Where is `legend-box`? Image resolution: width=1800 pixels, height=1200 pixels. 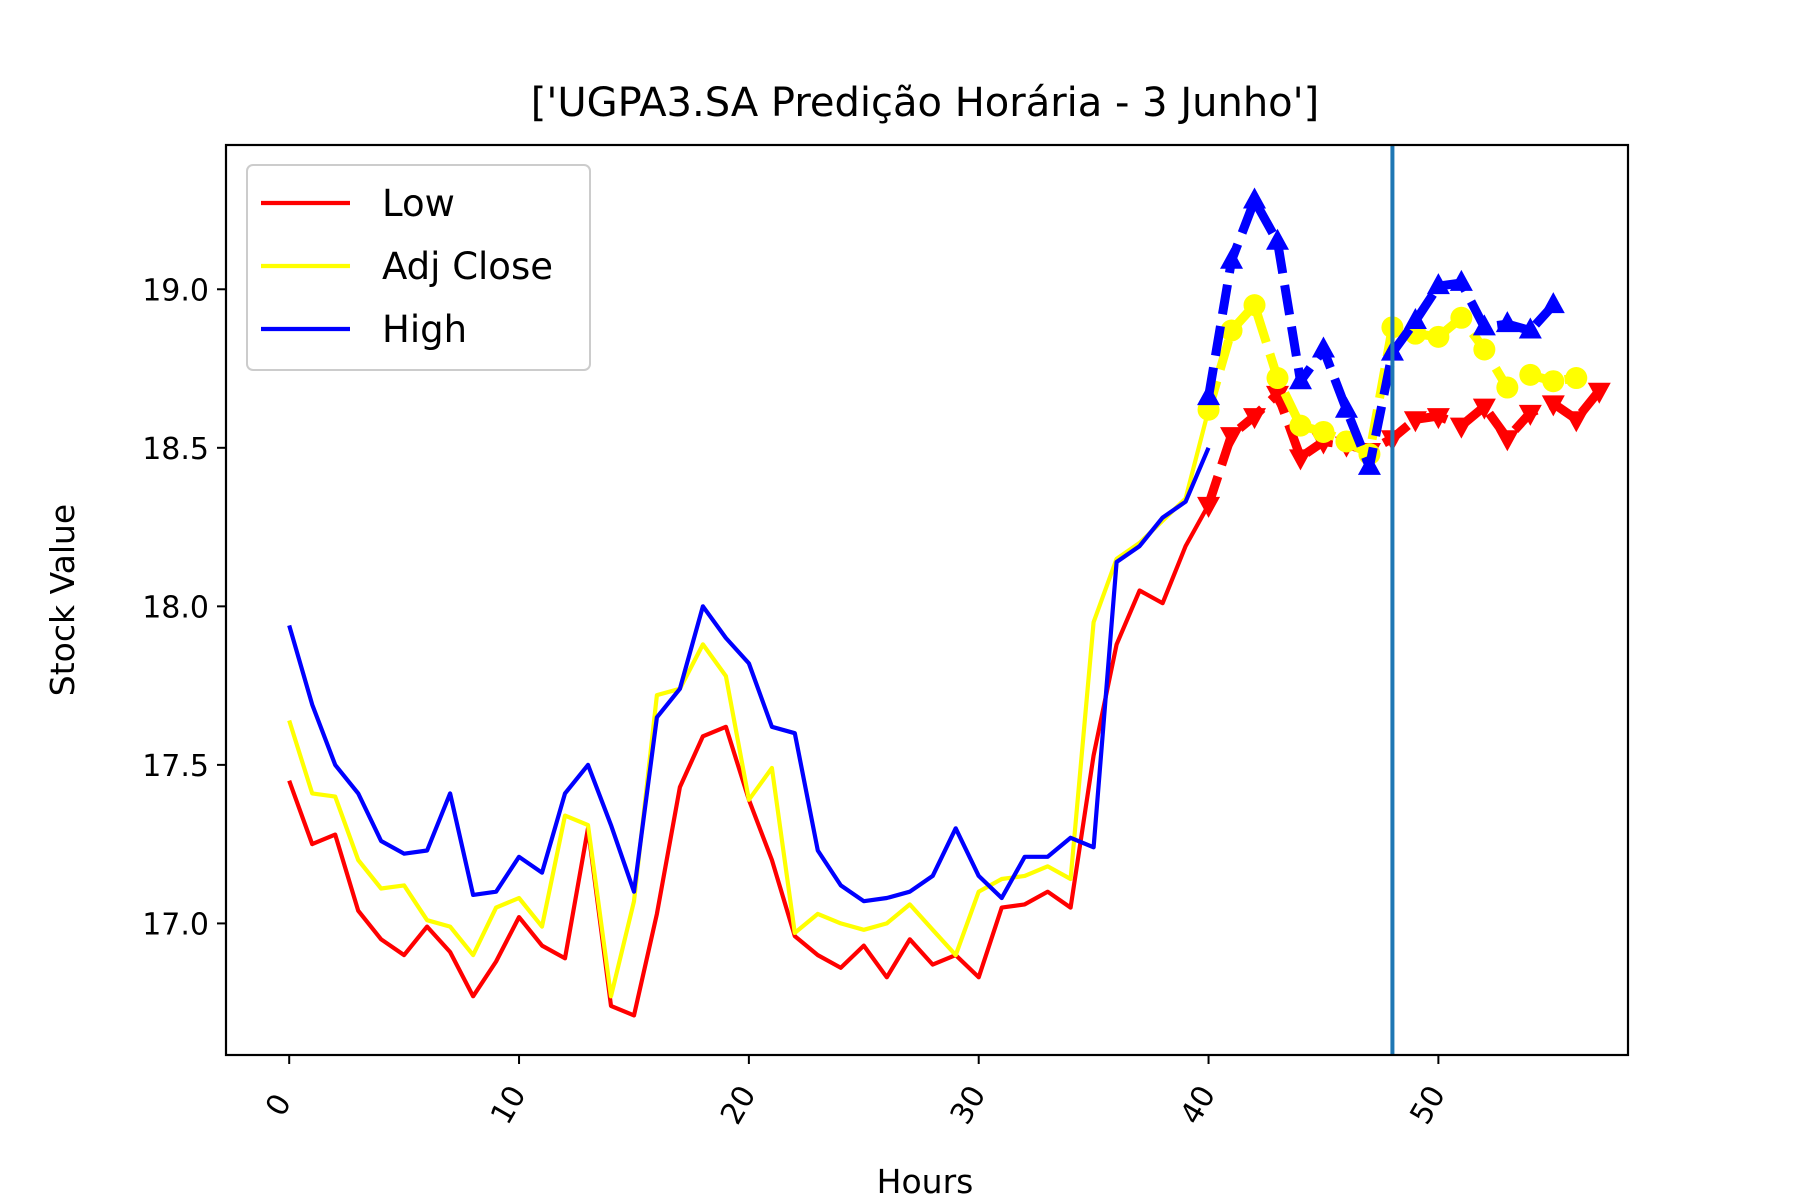 legend-box is located at coordinates (418, 267).